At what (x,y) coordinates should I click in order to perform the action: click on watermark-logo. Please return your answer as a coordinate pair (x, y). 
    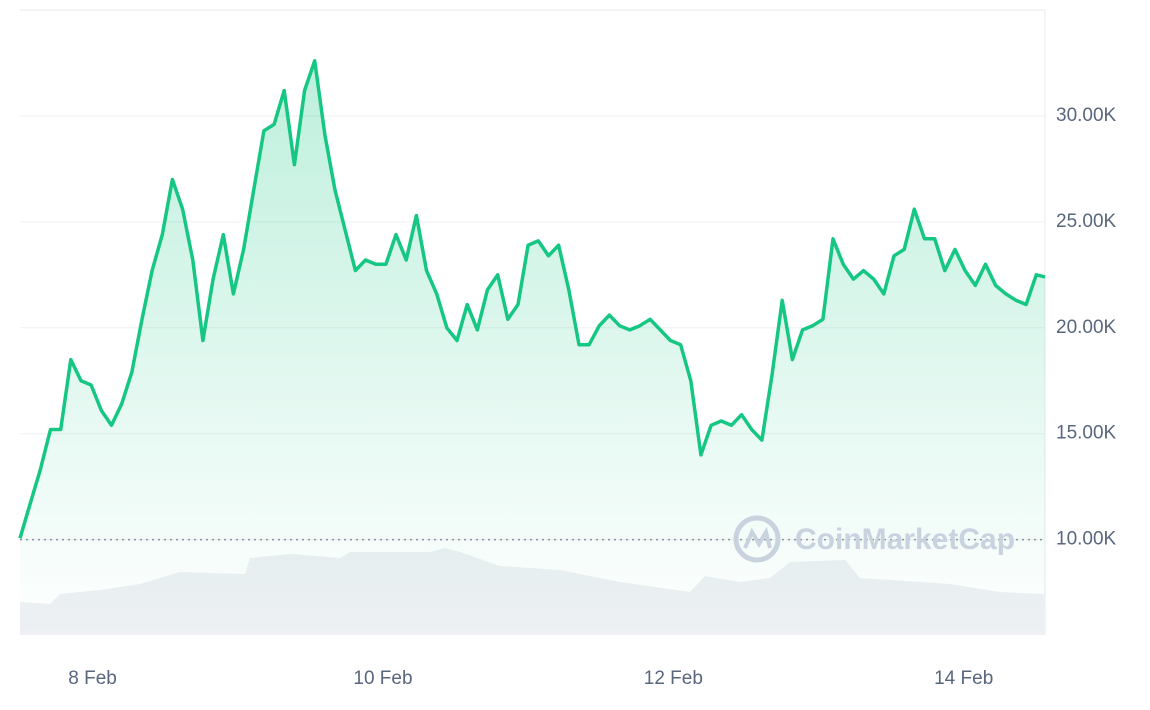
    Looking at the image, I should click on (757, 539).